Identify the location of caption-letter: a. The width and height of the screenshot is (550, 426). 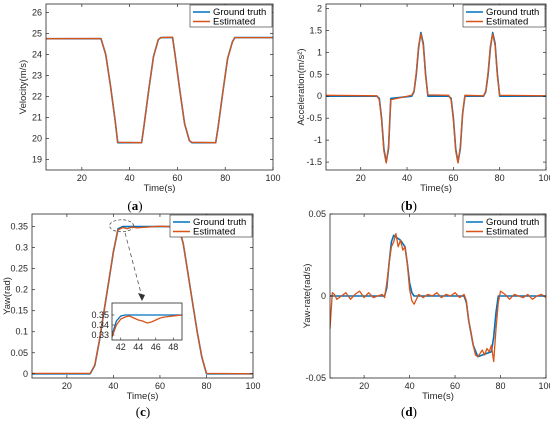
(135, 205).